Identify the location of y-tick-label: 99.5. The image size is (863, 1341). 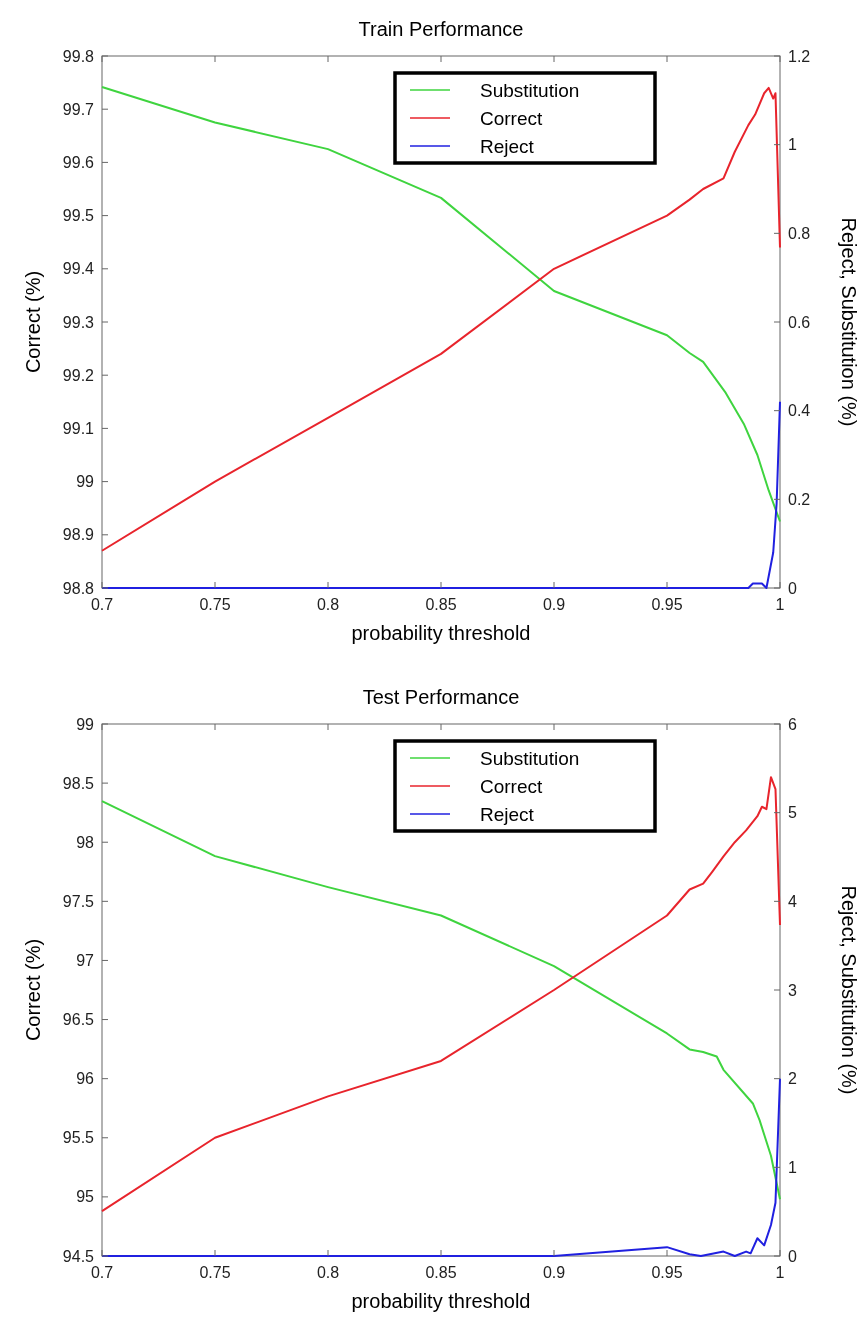
(78, 216).